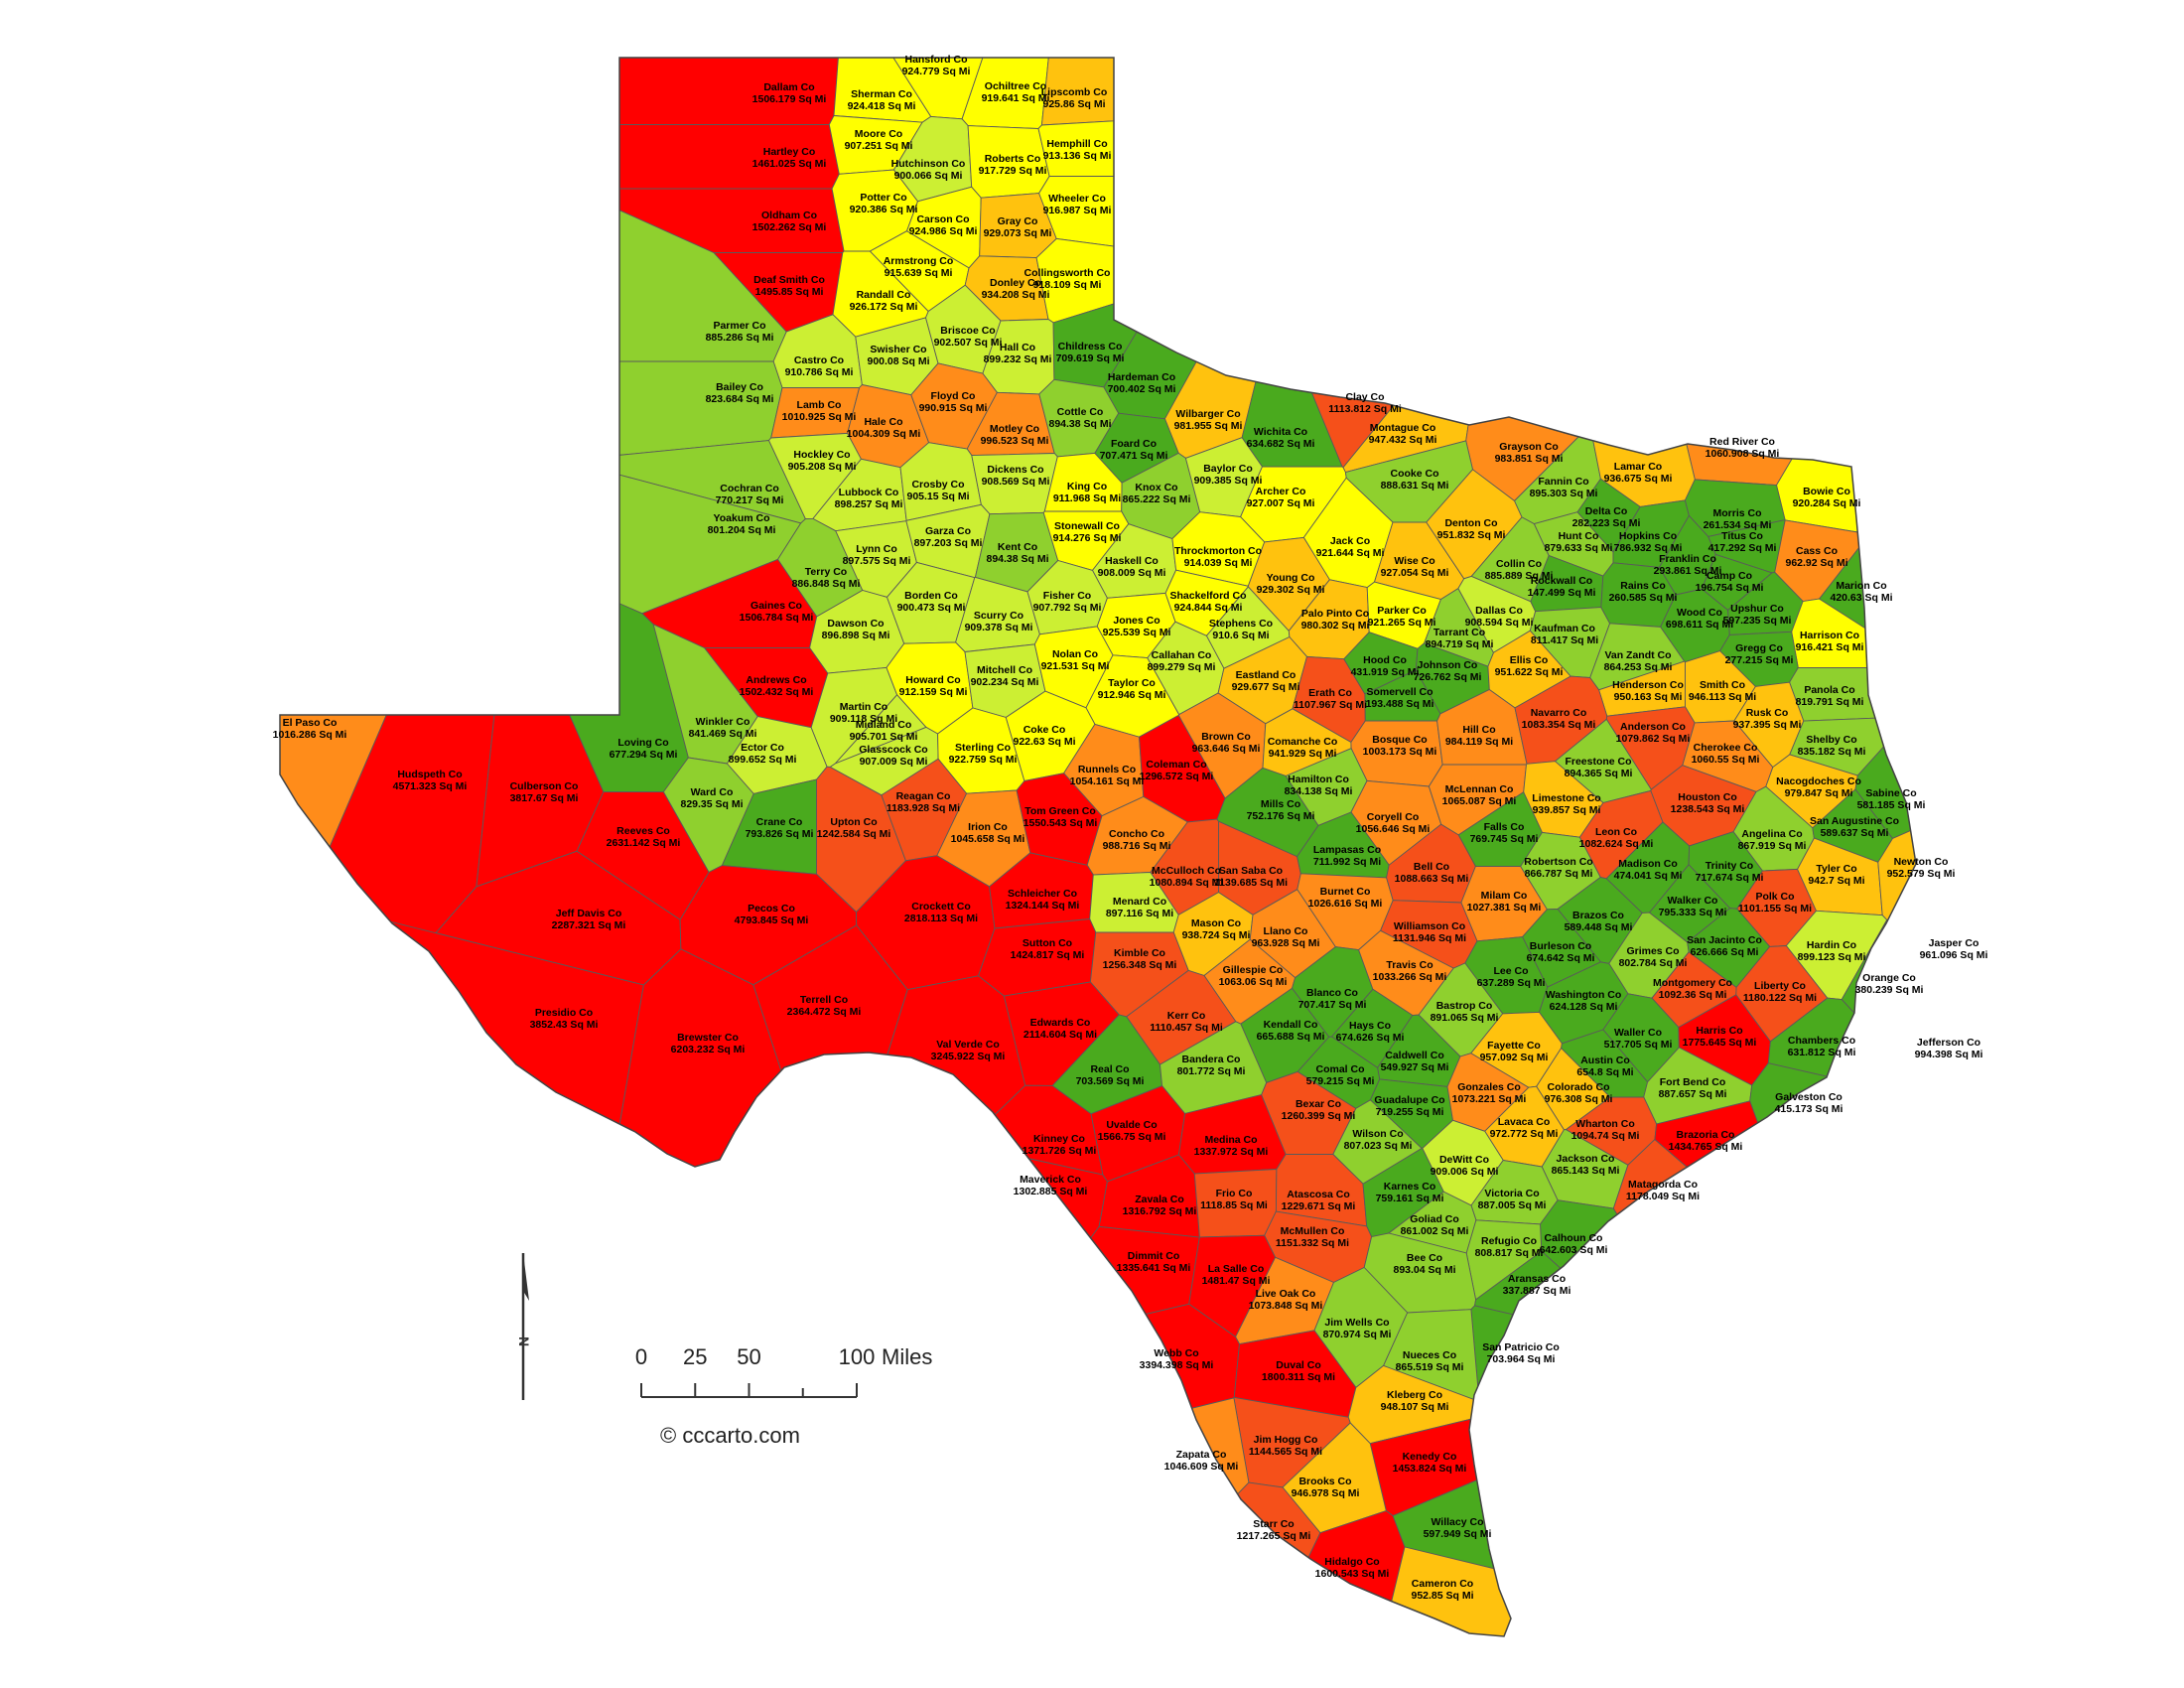 This screenshot has width=2184, height=1688. I want to click on county-name: Anderson Co, so click(1653, 727).